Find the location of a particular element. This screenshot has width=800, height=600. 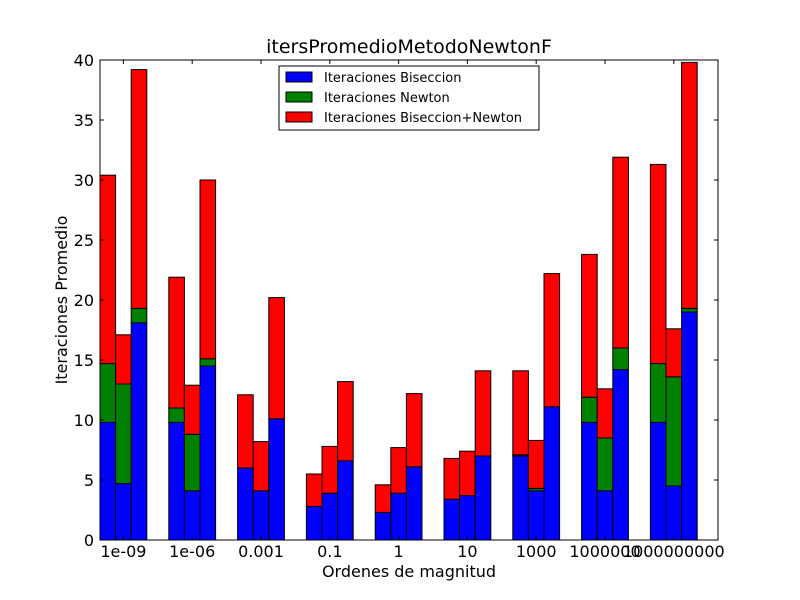

y-tick-label: 40 is located at coordinates (84, 60).